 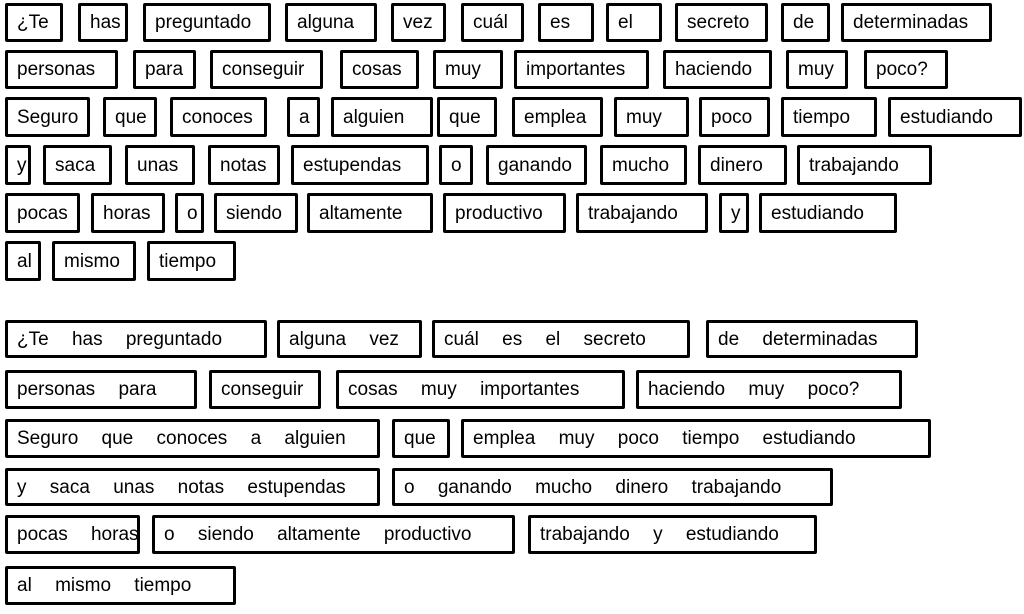 I want to click on phrase-box: emplea muy poco tiempo estudiando, so click(x=696, y=438).